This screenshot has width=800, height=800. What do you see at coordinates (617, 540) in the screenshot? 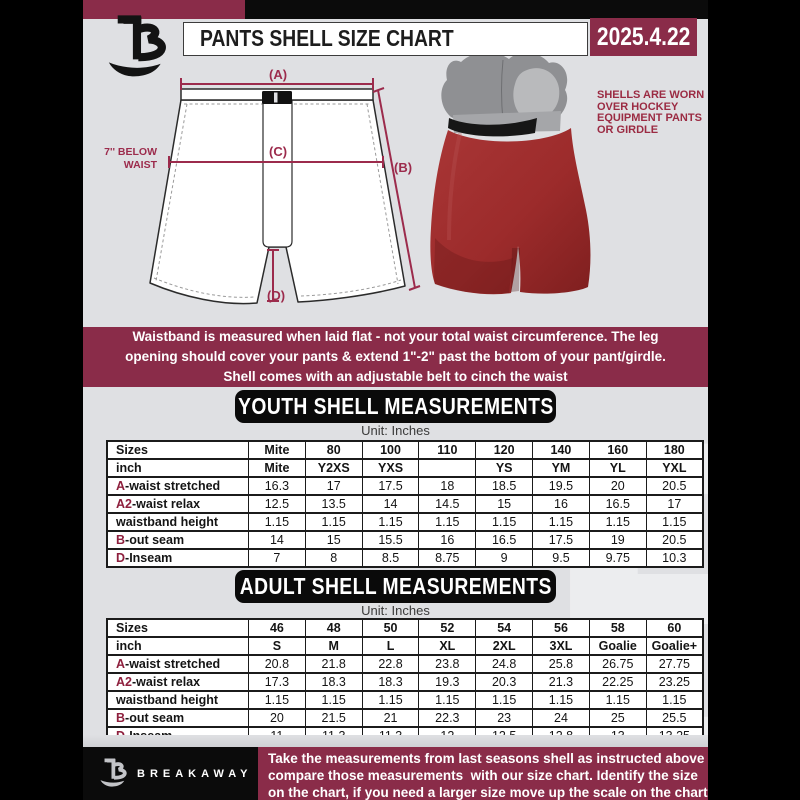
I see `table-cell: 19` at bounding box center [617, 540].